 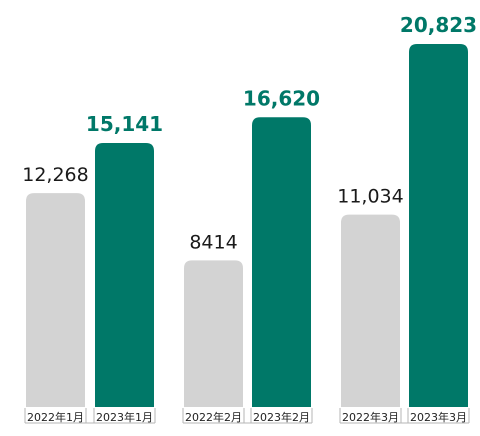 I want to click on value-label-4: 16,620, so click(x=281, y=98).